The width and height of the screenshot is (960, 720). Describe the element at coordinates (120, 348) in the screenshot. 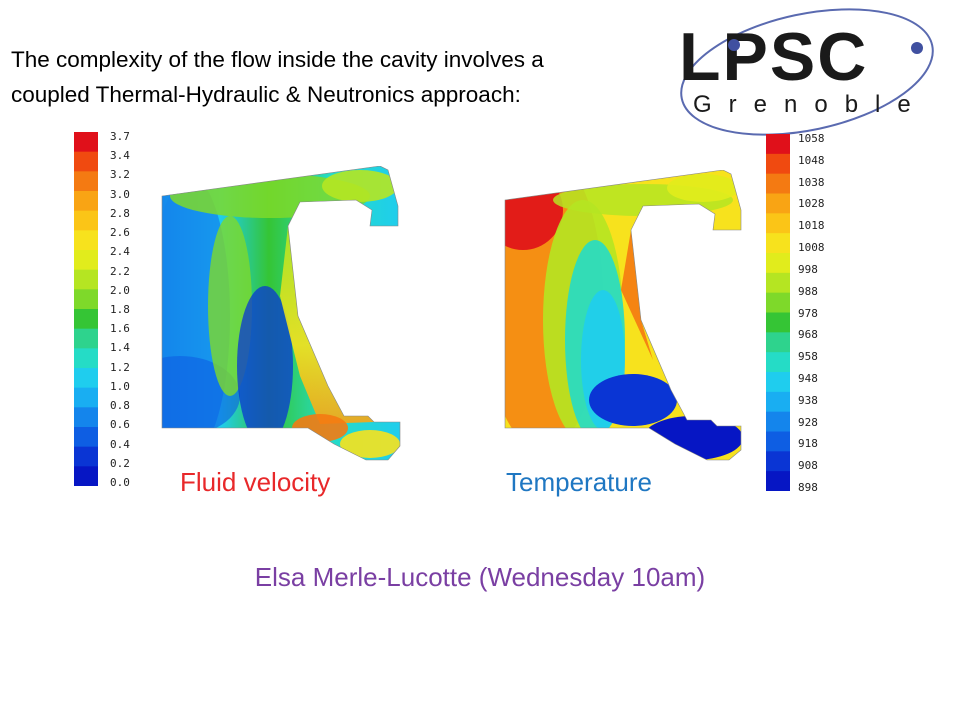

I see `scale-label: 1.4` at that location.